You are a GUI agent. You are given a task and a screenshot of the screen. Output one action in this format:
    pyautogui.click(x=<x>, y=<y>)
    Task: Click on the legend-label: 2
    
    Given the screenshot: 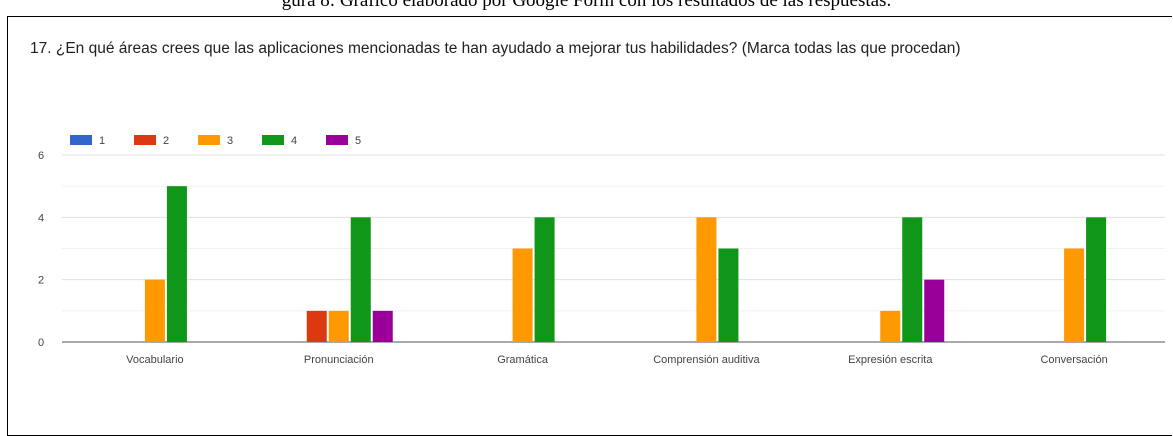 What is the action you would take?
    pyautogui.click(x=166, y=141)
    